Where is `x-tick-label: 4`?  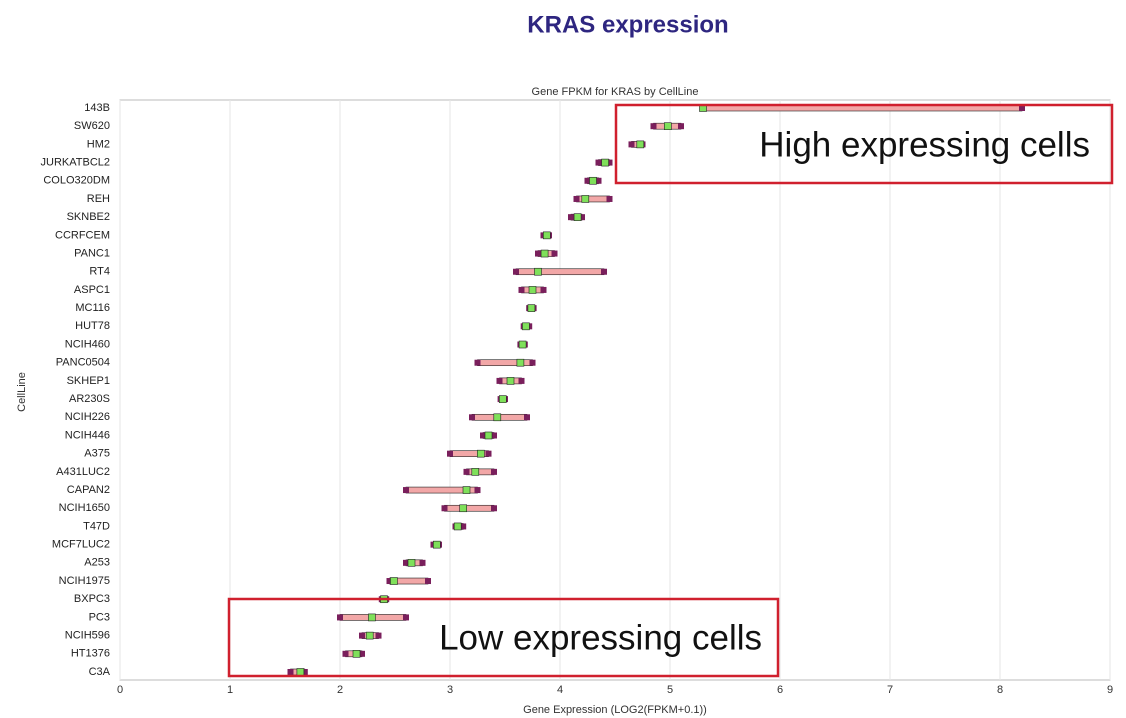 x-tick-label: 4 is located at coordinates (560, 690).